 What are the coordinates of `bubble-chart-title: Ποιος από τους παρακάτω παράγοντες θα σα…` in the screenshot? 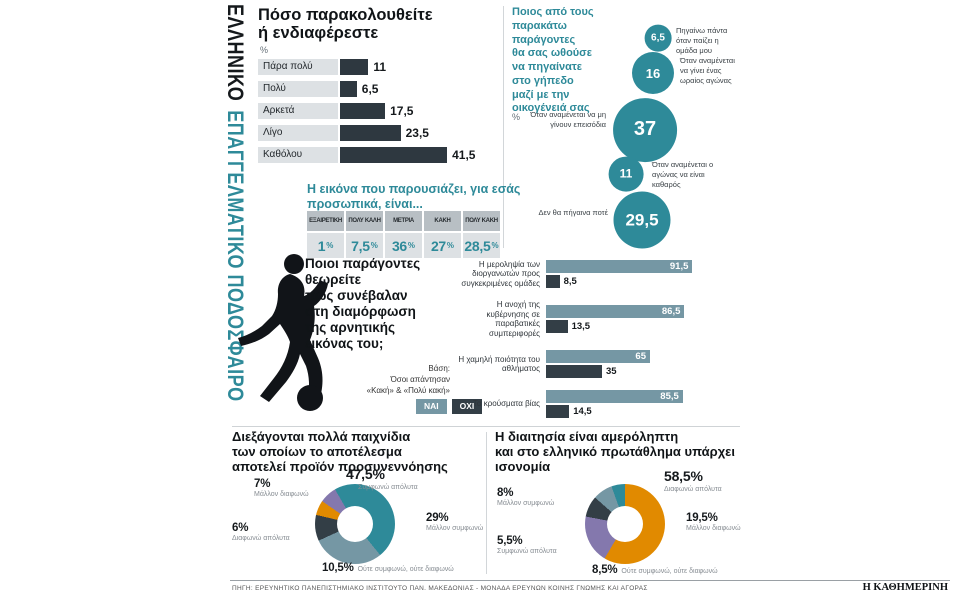 It's located at (553, 60).